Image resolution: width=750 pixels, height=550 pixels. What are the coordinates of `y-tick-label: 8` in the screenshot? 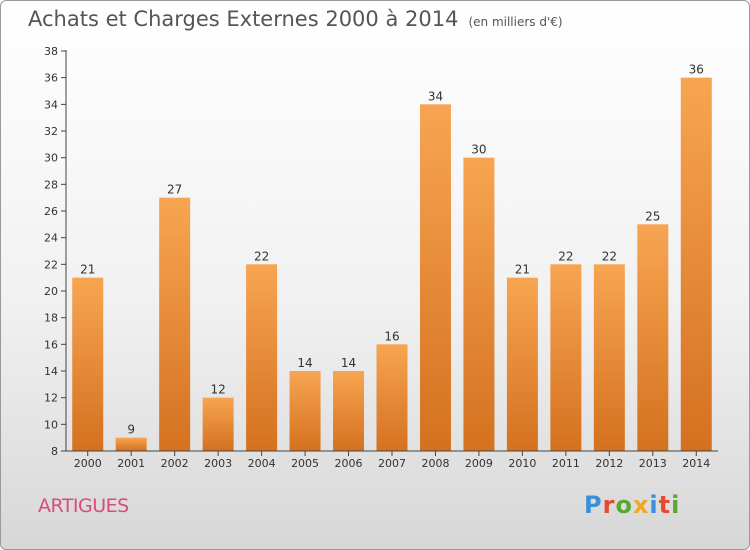 It's located at (54, 451).